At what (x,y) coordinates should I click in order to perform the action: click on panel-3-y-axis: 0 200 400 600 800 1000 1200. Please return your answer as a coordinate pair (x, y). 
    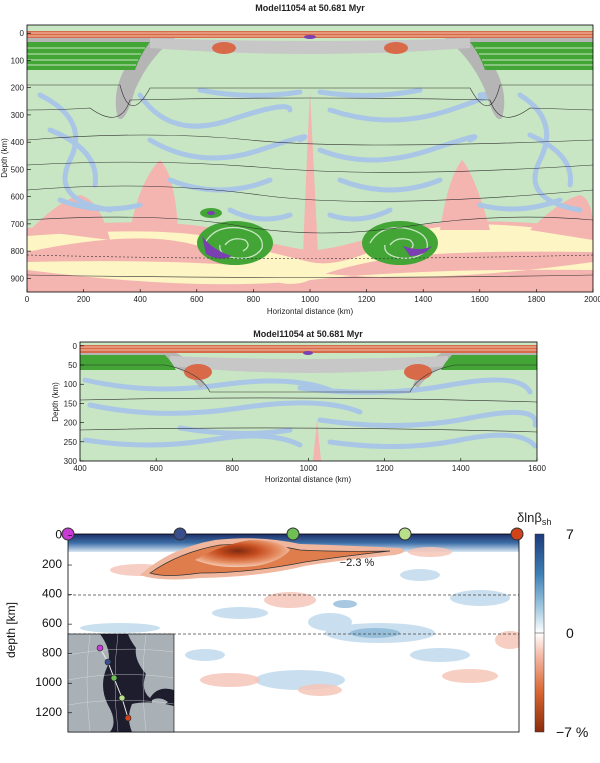
    Looking at the image, I should click on (53, 623).